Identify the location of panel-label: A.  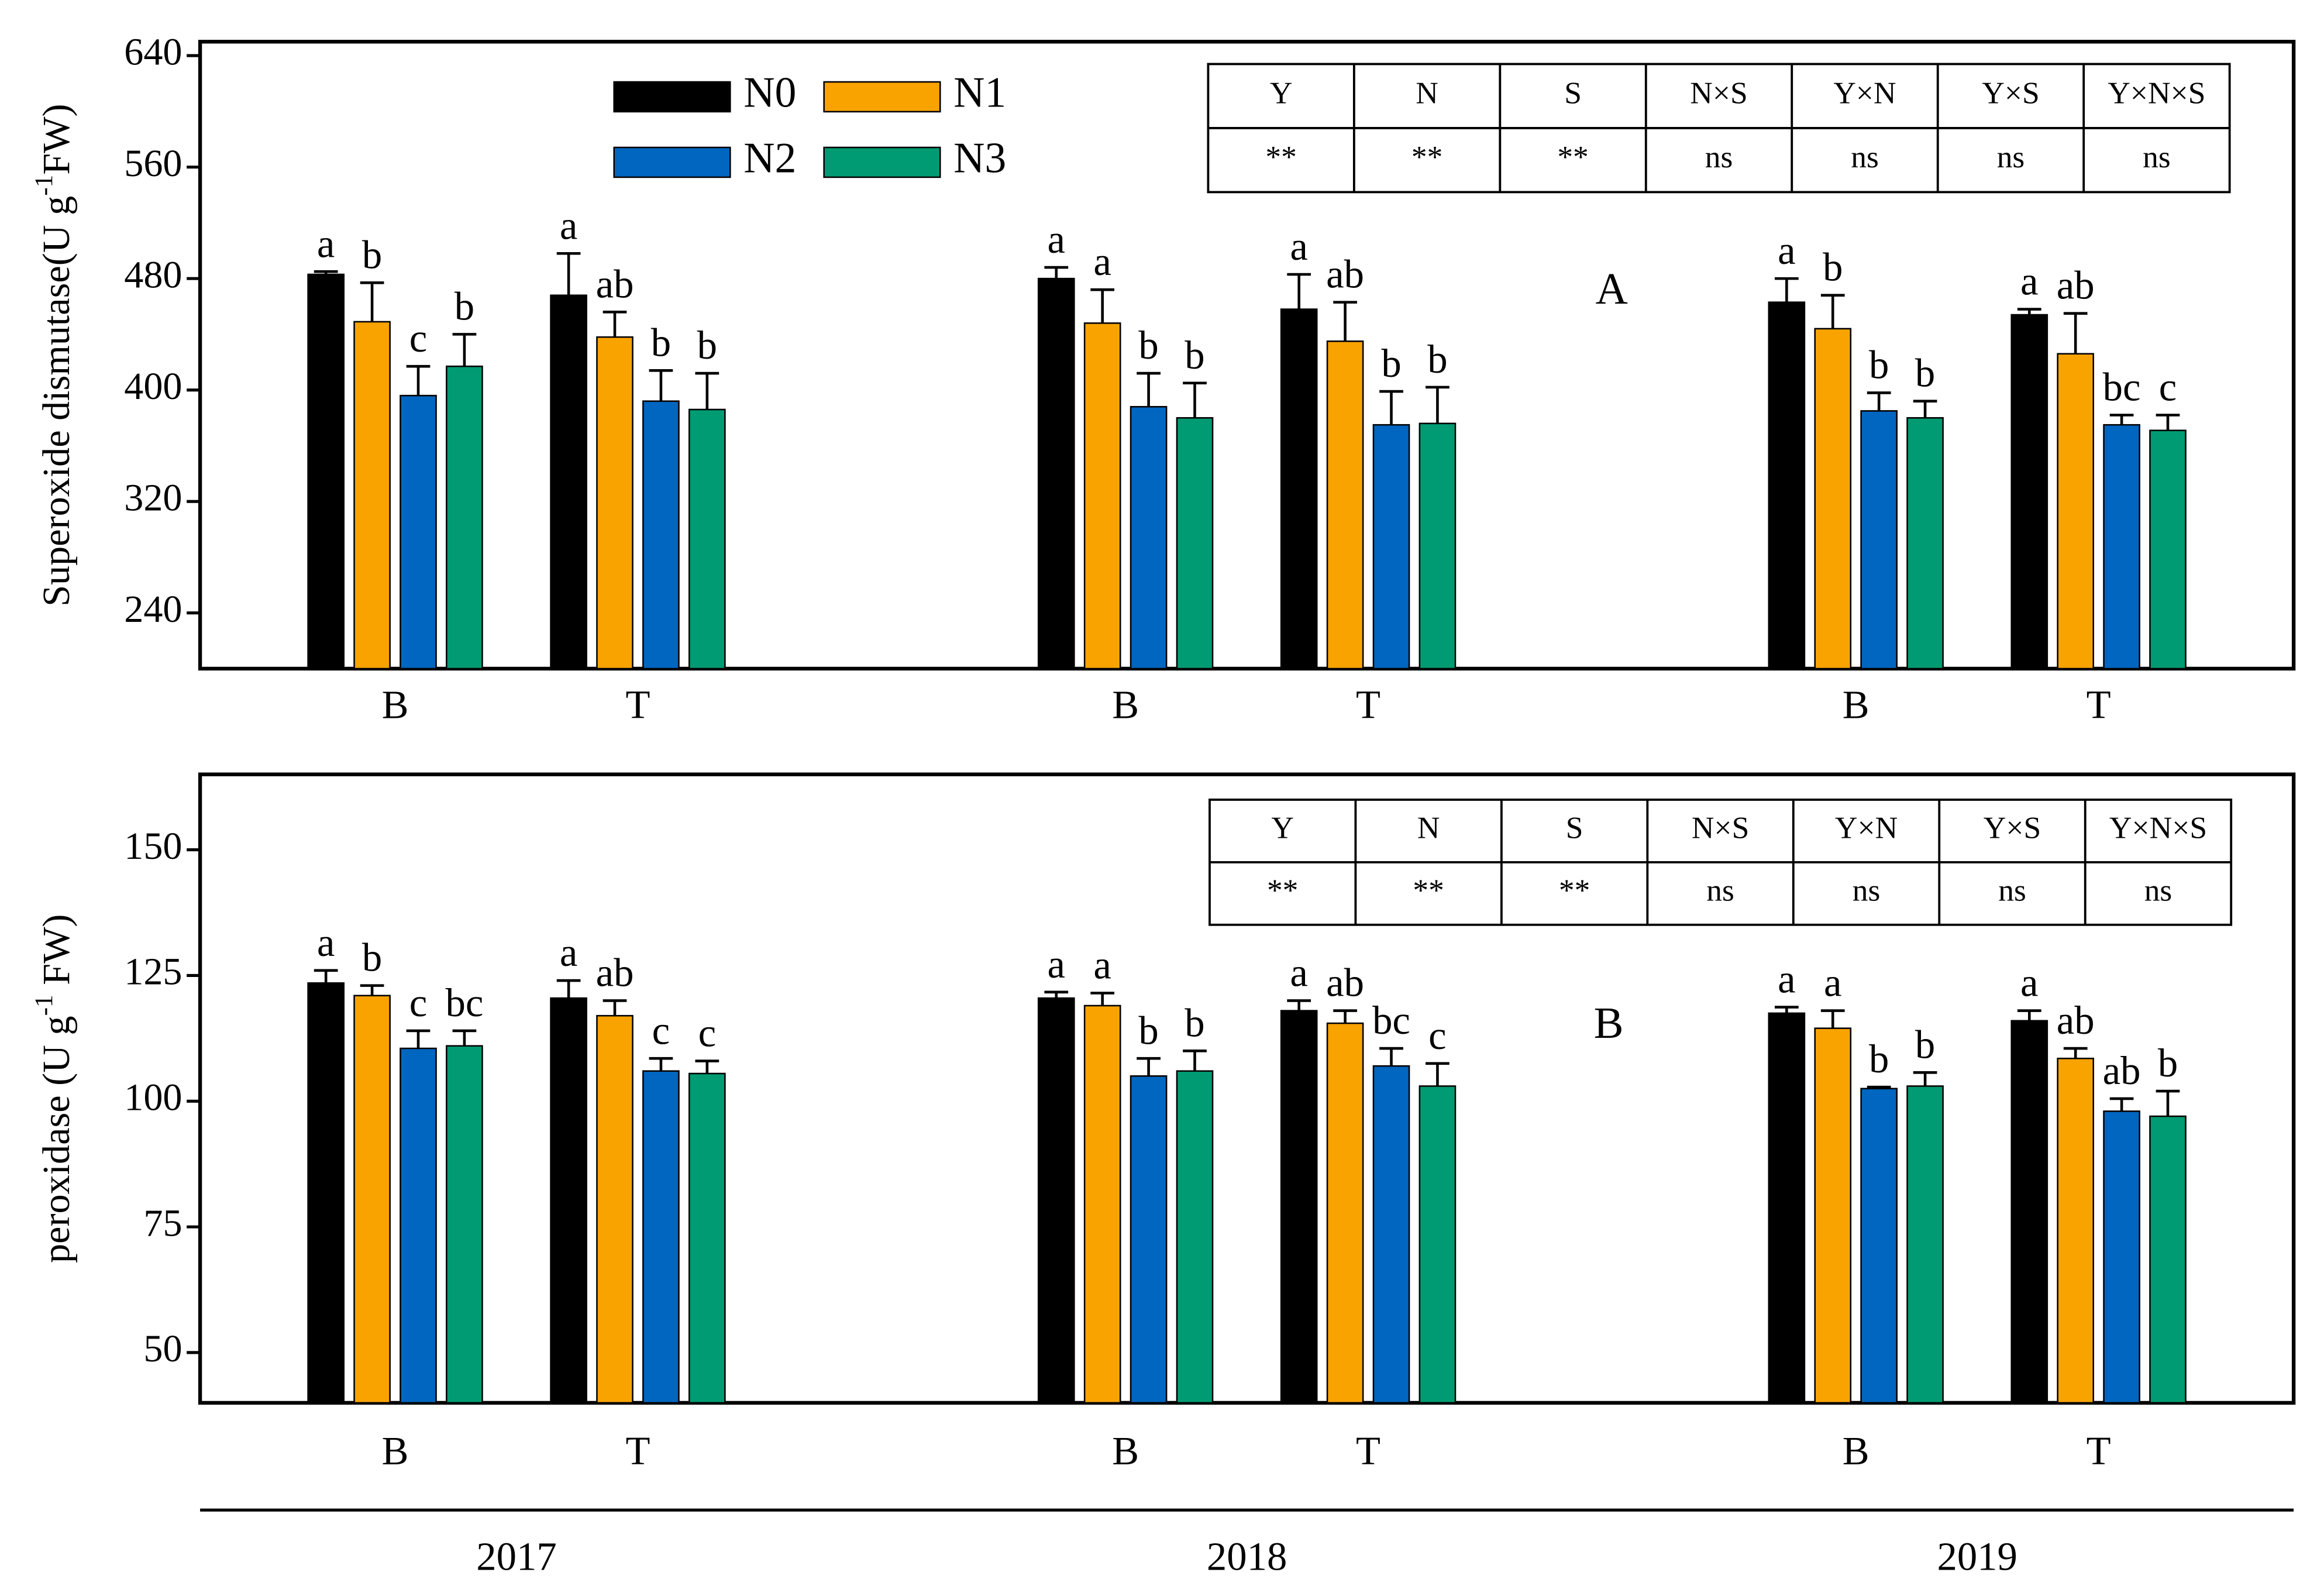
(1612, 289).